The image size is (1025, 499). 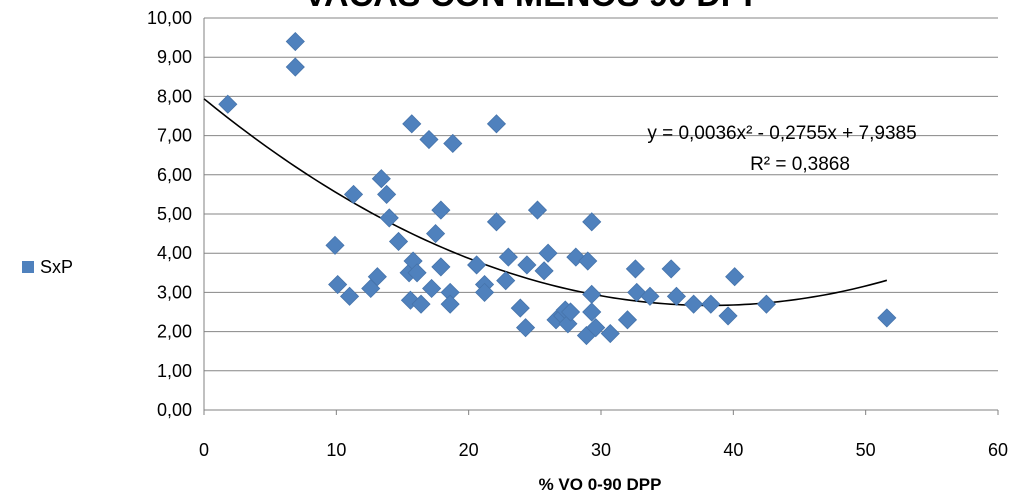 I want to click on y-tick-label: 8,00, so click(x=174, y=96).